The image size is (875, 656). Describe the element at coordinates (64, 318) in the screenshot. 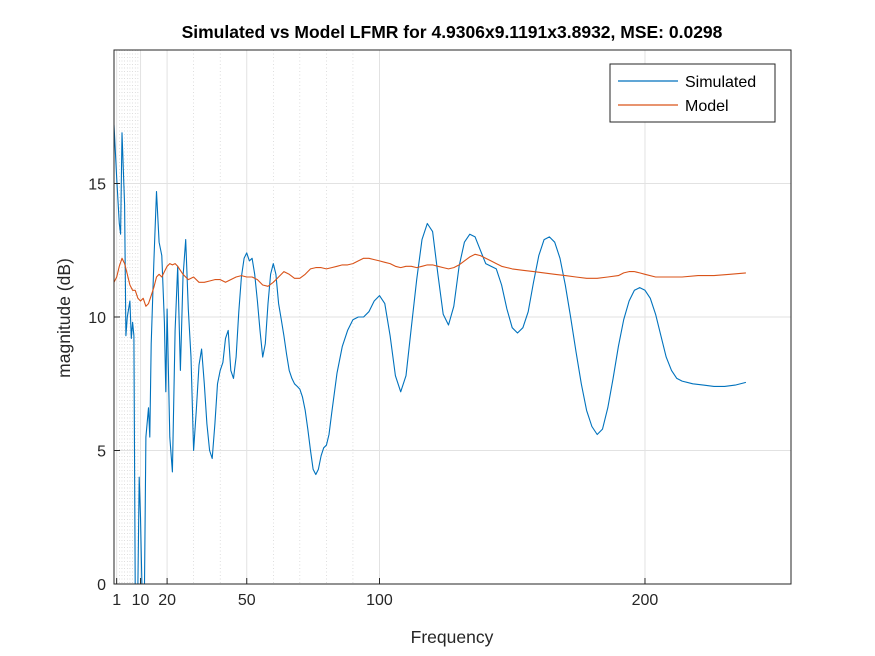

I see `y-axis-label: magnitude (dB)` at that location.